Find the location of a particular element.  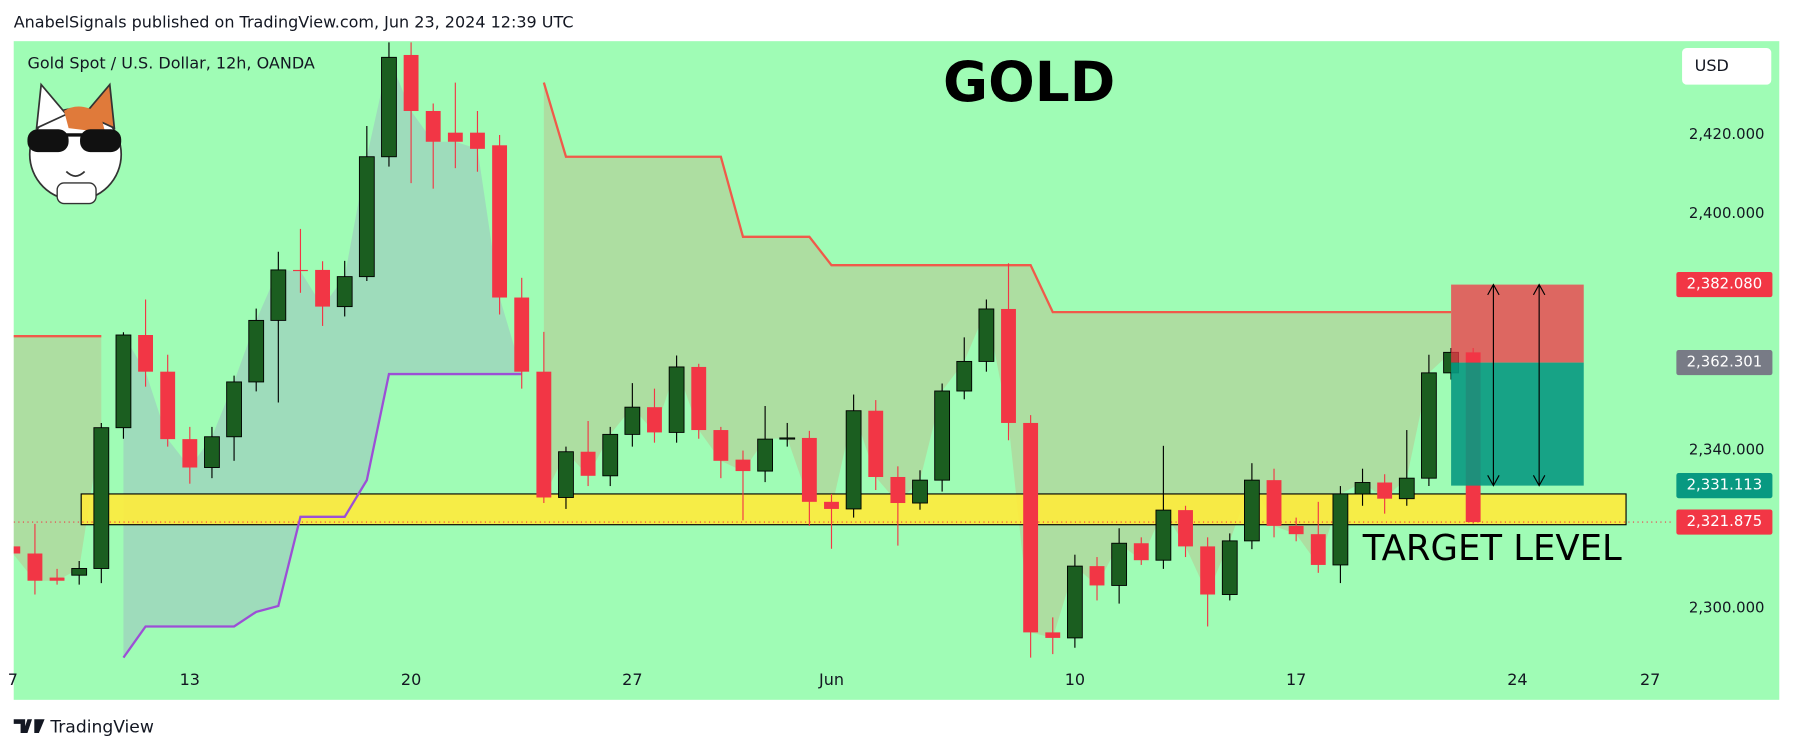

x-tick-label: Jun is located at coordinates (831, 679).